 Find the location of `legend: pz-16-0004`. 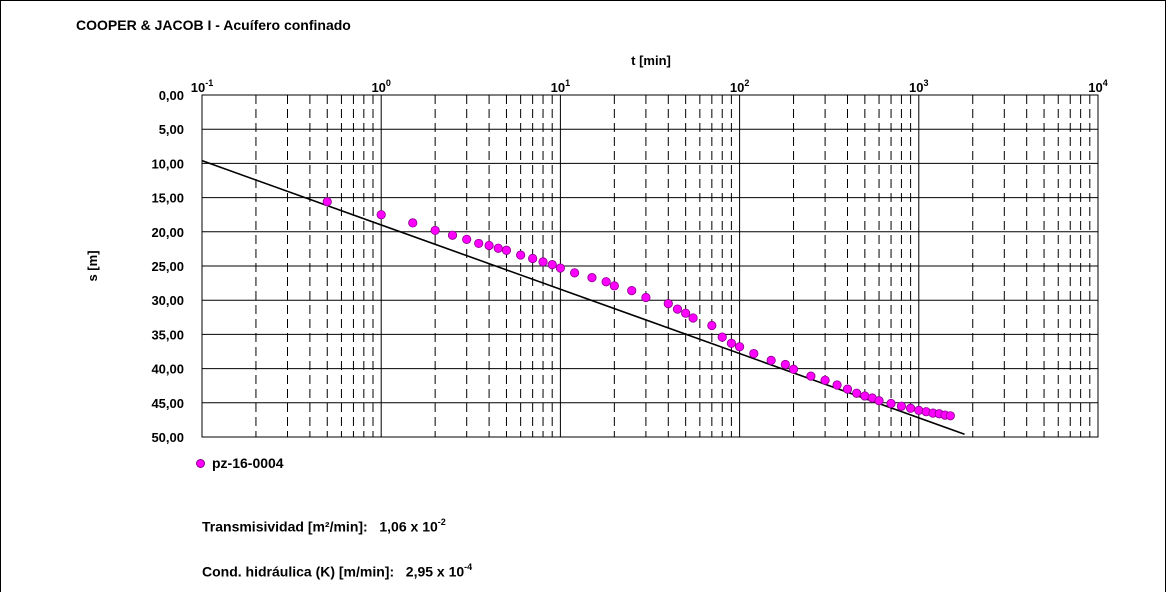

legend: pz-16-0004 is located at coordinates (240, 463).